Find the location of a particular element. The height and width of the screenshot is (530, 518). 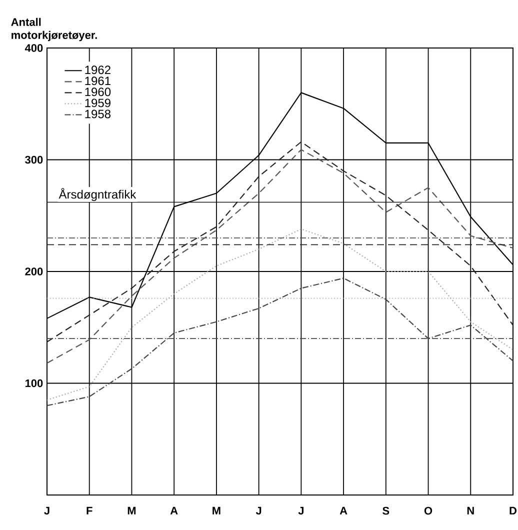

ref-line-label: Årsdøgntrafikk is located at coordinates (97, 195).